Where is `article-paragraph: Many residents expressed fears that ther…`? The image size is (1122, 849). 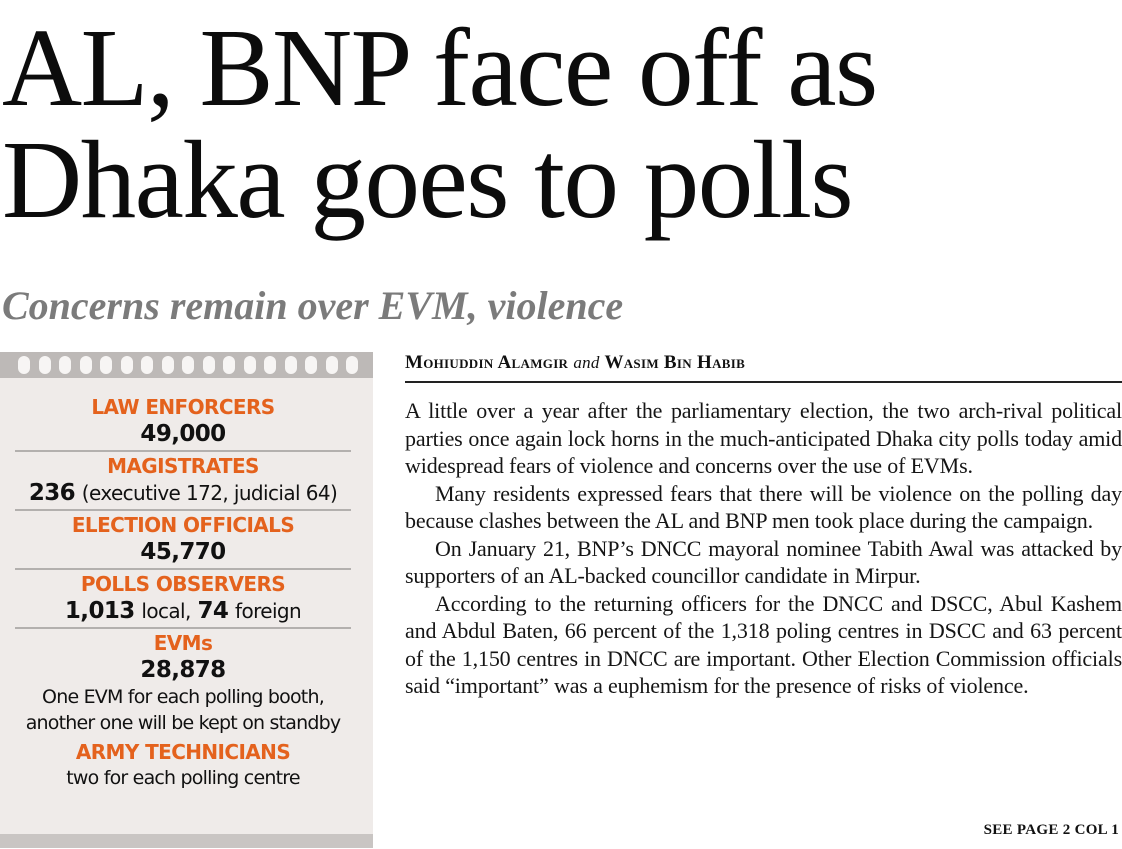
article-paragraph: Many residents expressed fears that ther… is located at coordinates (763, 507).